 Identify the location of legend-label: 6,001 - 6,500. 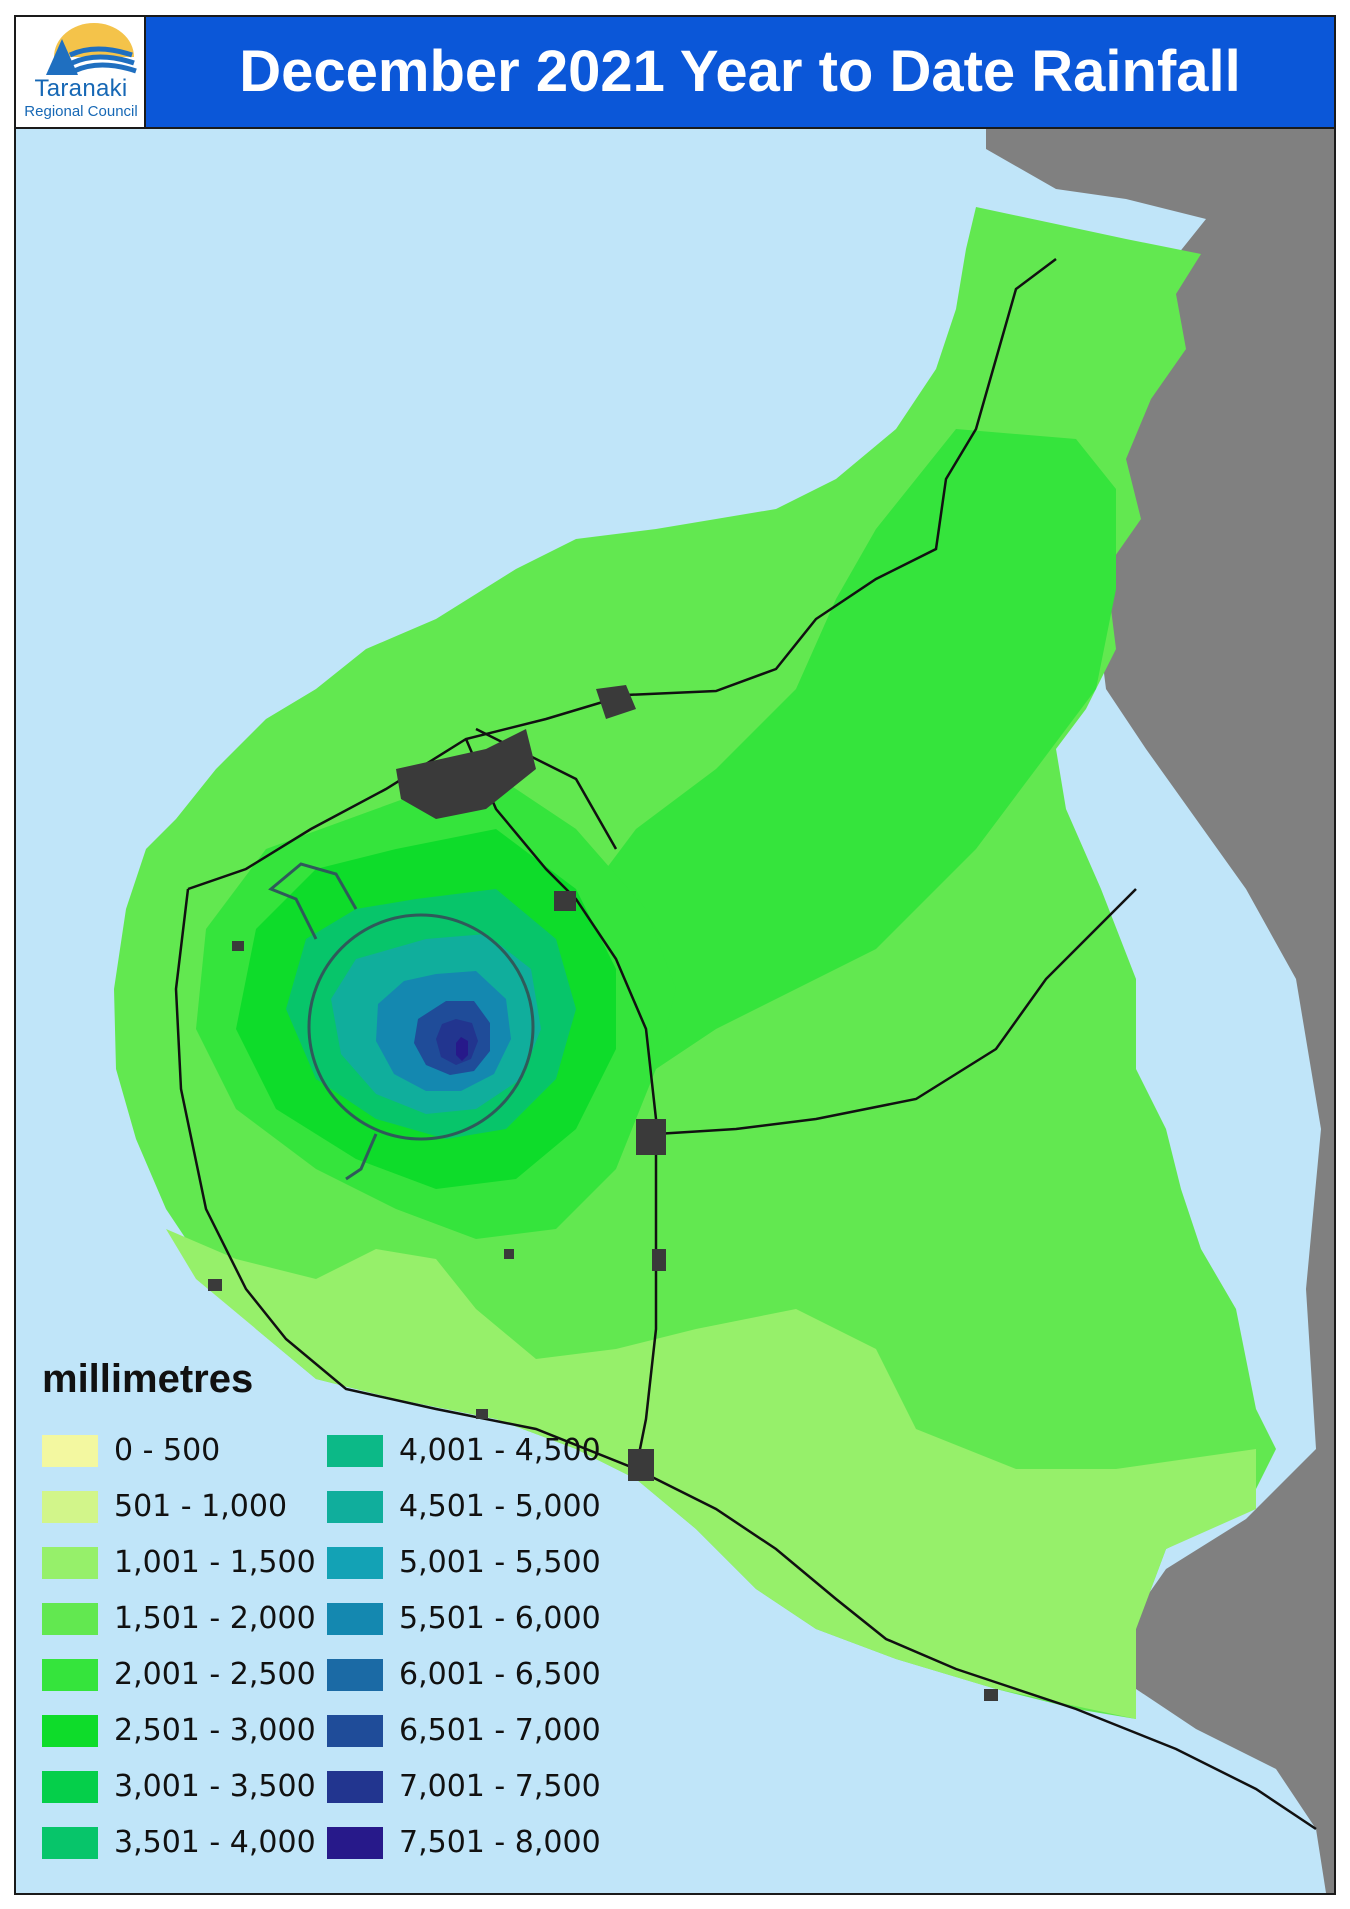
(500, 1674).